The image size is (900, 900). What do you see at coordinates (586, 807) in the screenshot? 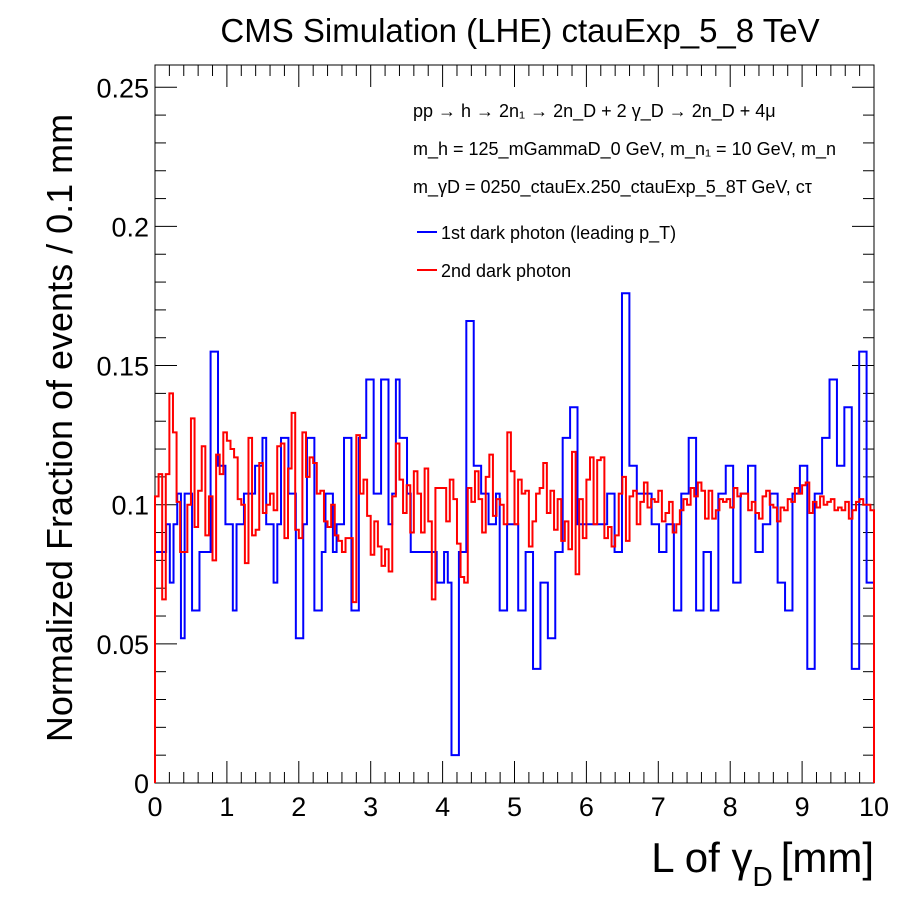
I see `x-tick-label: 6` at bounding box center [586, 807].